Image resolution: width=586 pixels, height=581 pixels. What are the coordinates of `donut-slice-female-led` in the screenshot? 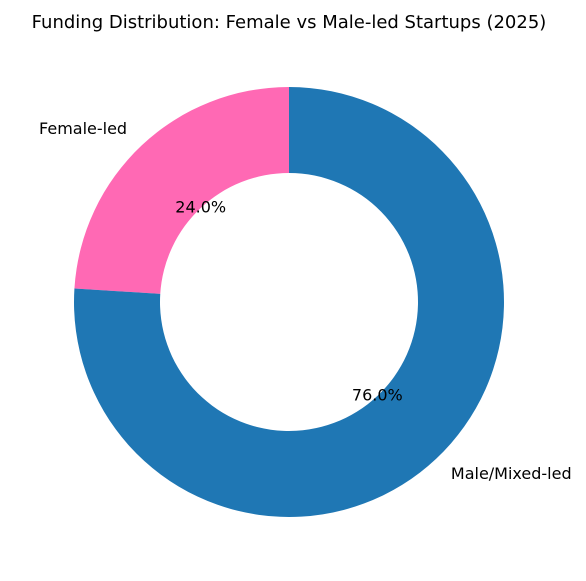 It's located at (181, 190).